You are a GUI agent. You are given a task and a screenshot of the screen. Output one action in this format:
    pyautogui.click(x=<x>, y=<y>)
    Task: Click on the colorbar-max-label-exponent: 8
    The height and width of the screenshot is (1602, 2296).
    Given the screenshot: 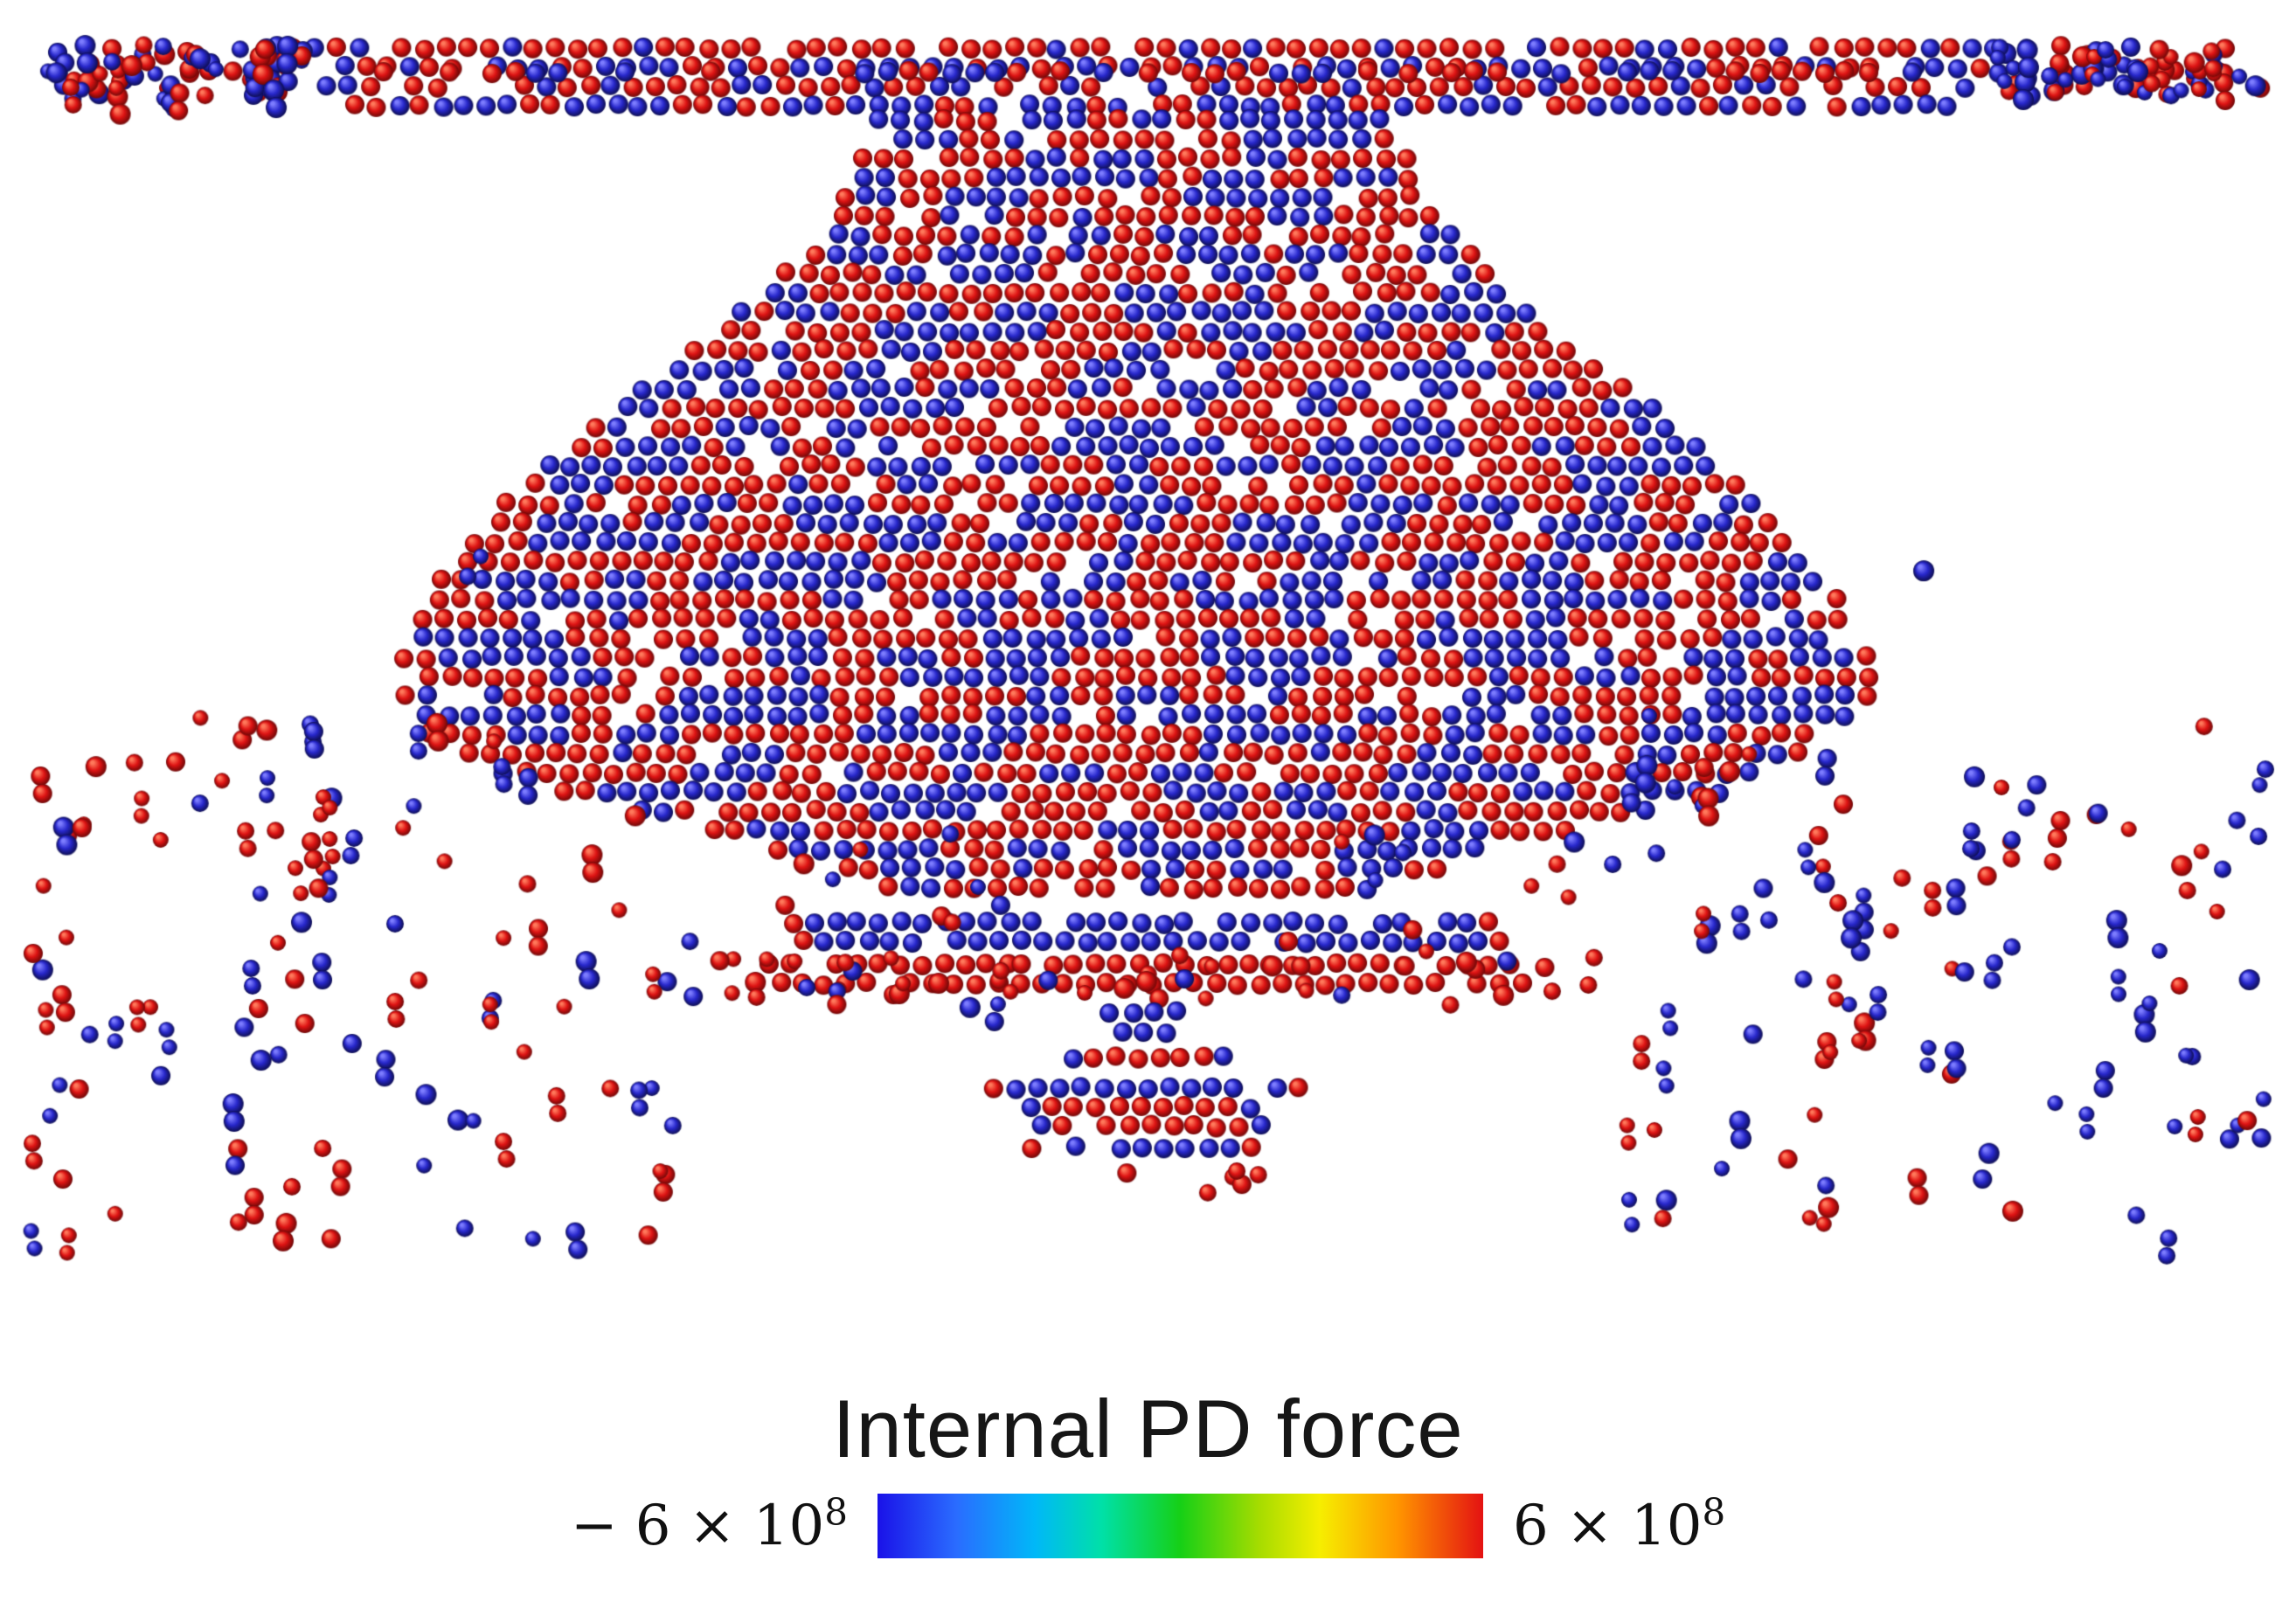 What is the action you would take?
    pyautogui.click(x=1714, y=1512)
    